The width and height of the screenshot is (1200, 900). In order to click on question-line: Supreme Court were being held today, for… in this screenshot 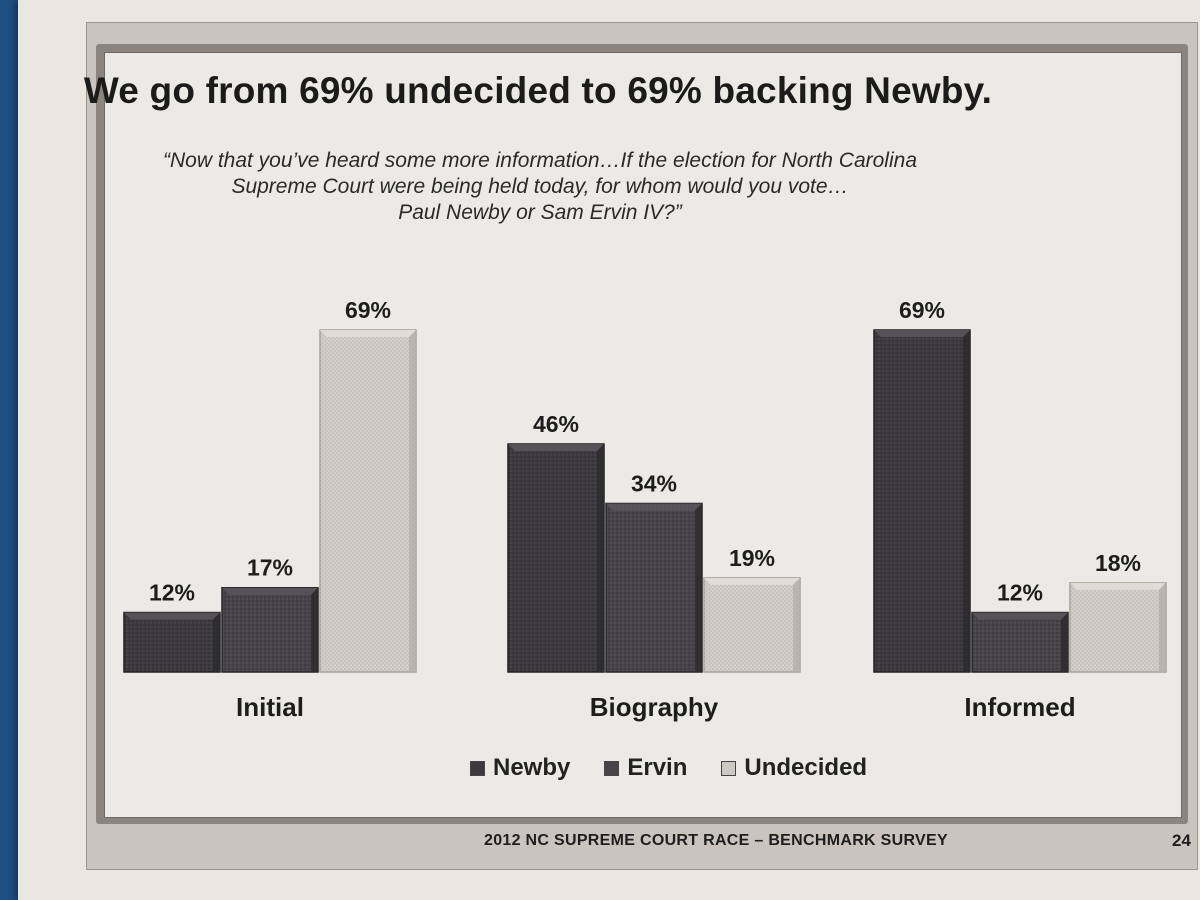, I will do `click(540, 186)`.